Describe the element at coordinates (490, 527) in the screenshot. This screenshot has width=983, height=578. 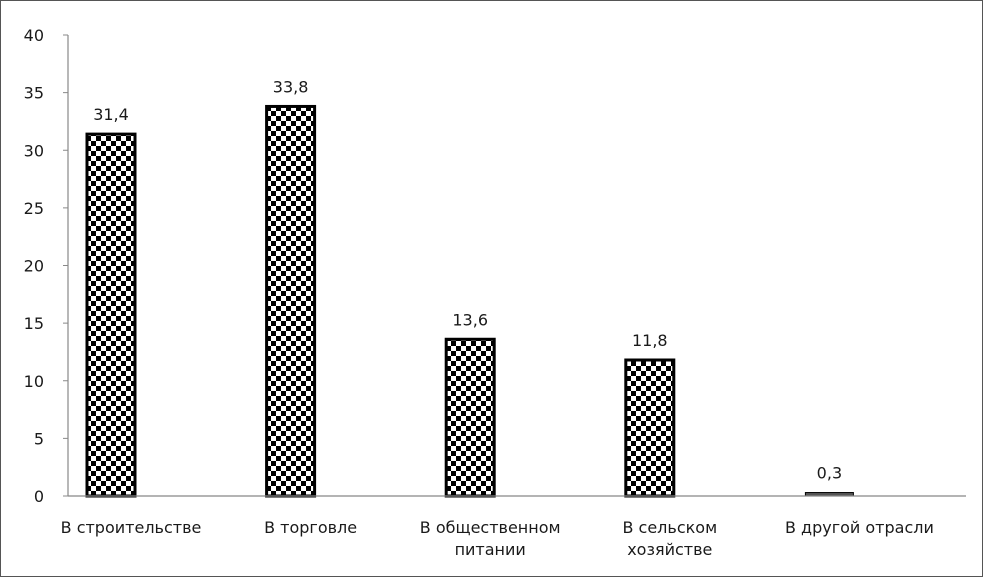
I see `x-category-label: В общественном` at that location.